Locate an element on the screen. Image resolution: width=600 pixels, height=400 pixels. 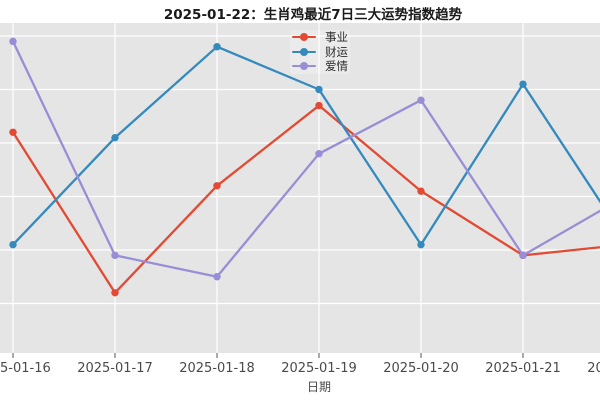
legend-item-career: 事业 is located at coordinates (320, 37).